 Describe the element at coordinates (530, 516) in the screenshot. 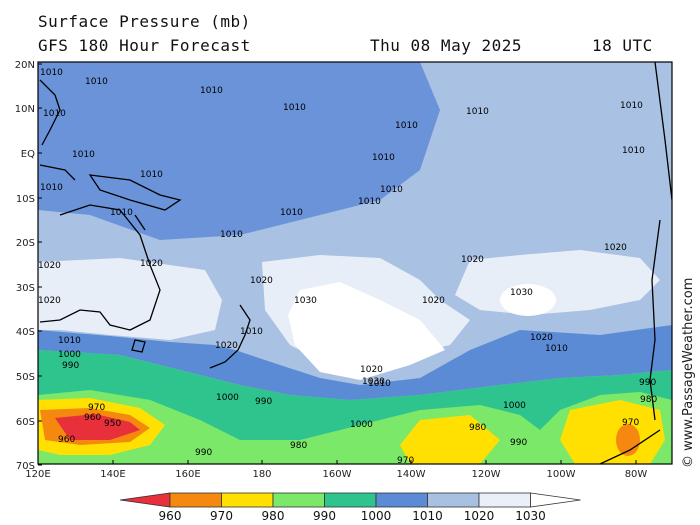

I see `legend-label: 1030` at that location.